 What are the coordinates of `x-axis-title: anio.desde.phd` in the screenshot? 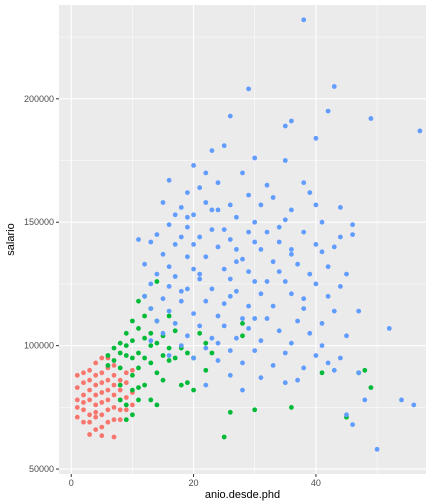 It's located at (242, 495).